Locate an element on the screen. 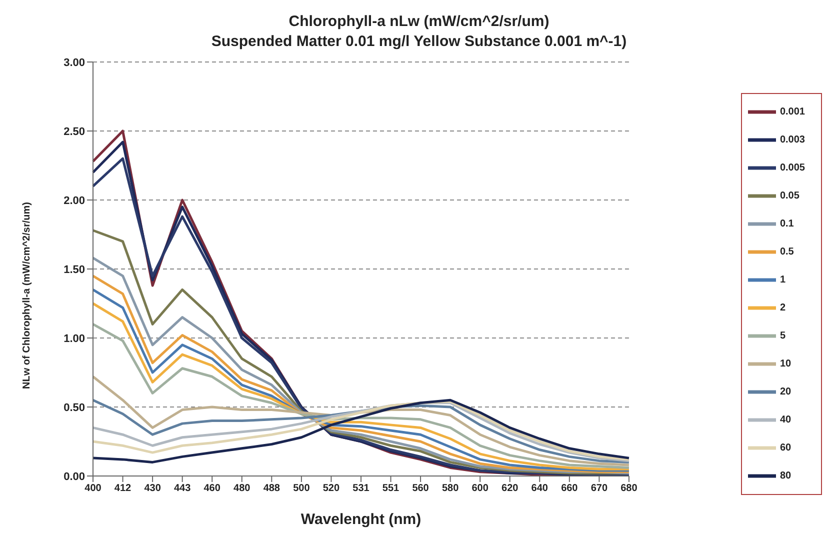 The image size is (838, 550). y-tick-label: 0.50 is located at coordinates (74, 408).